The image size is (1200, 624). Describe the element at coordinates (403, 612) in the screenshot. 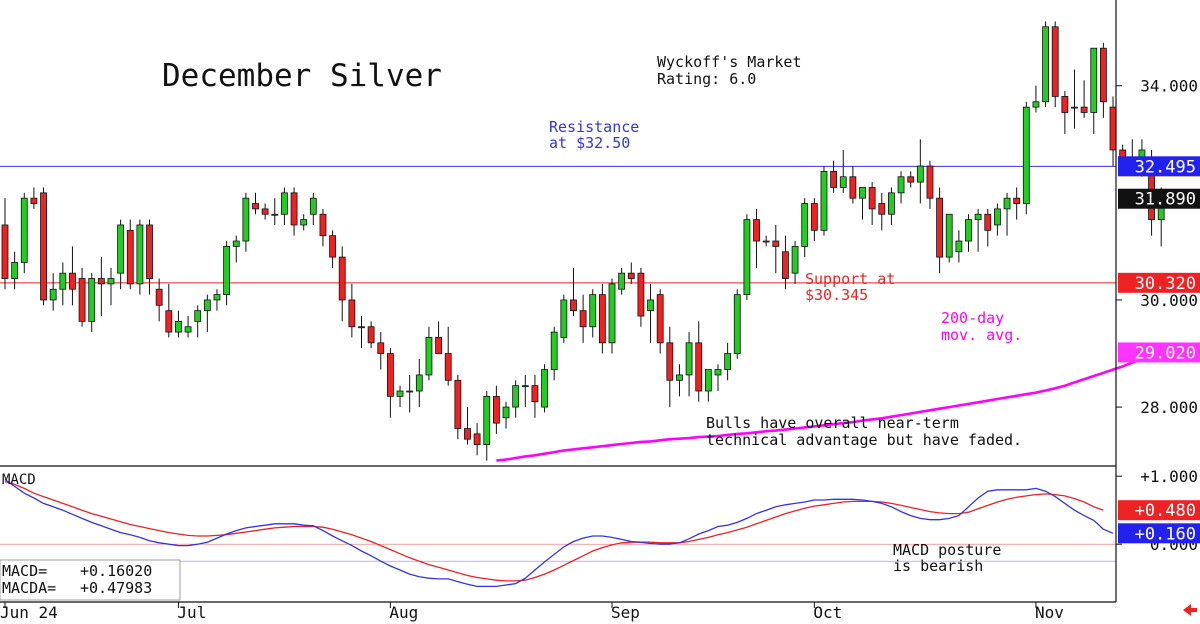

I see `x-tick-label: Aug` at that location.